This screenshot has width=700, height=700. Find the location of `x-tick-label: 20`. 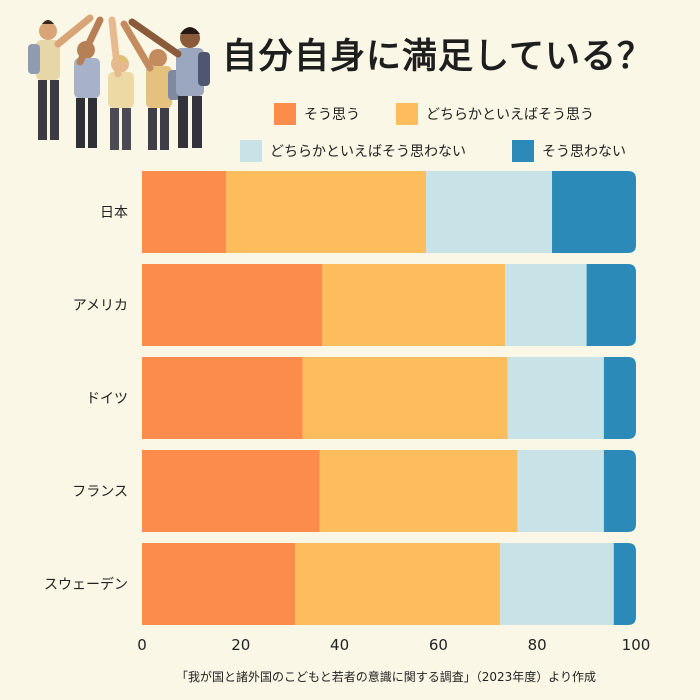

x-tick-label: 20 is located at coordinates (240, 645).